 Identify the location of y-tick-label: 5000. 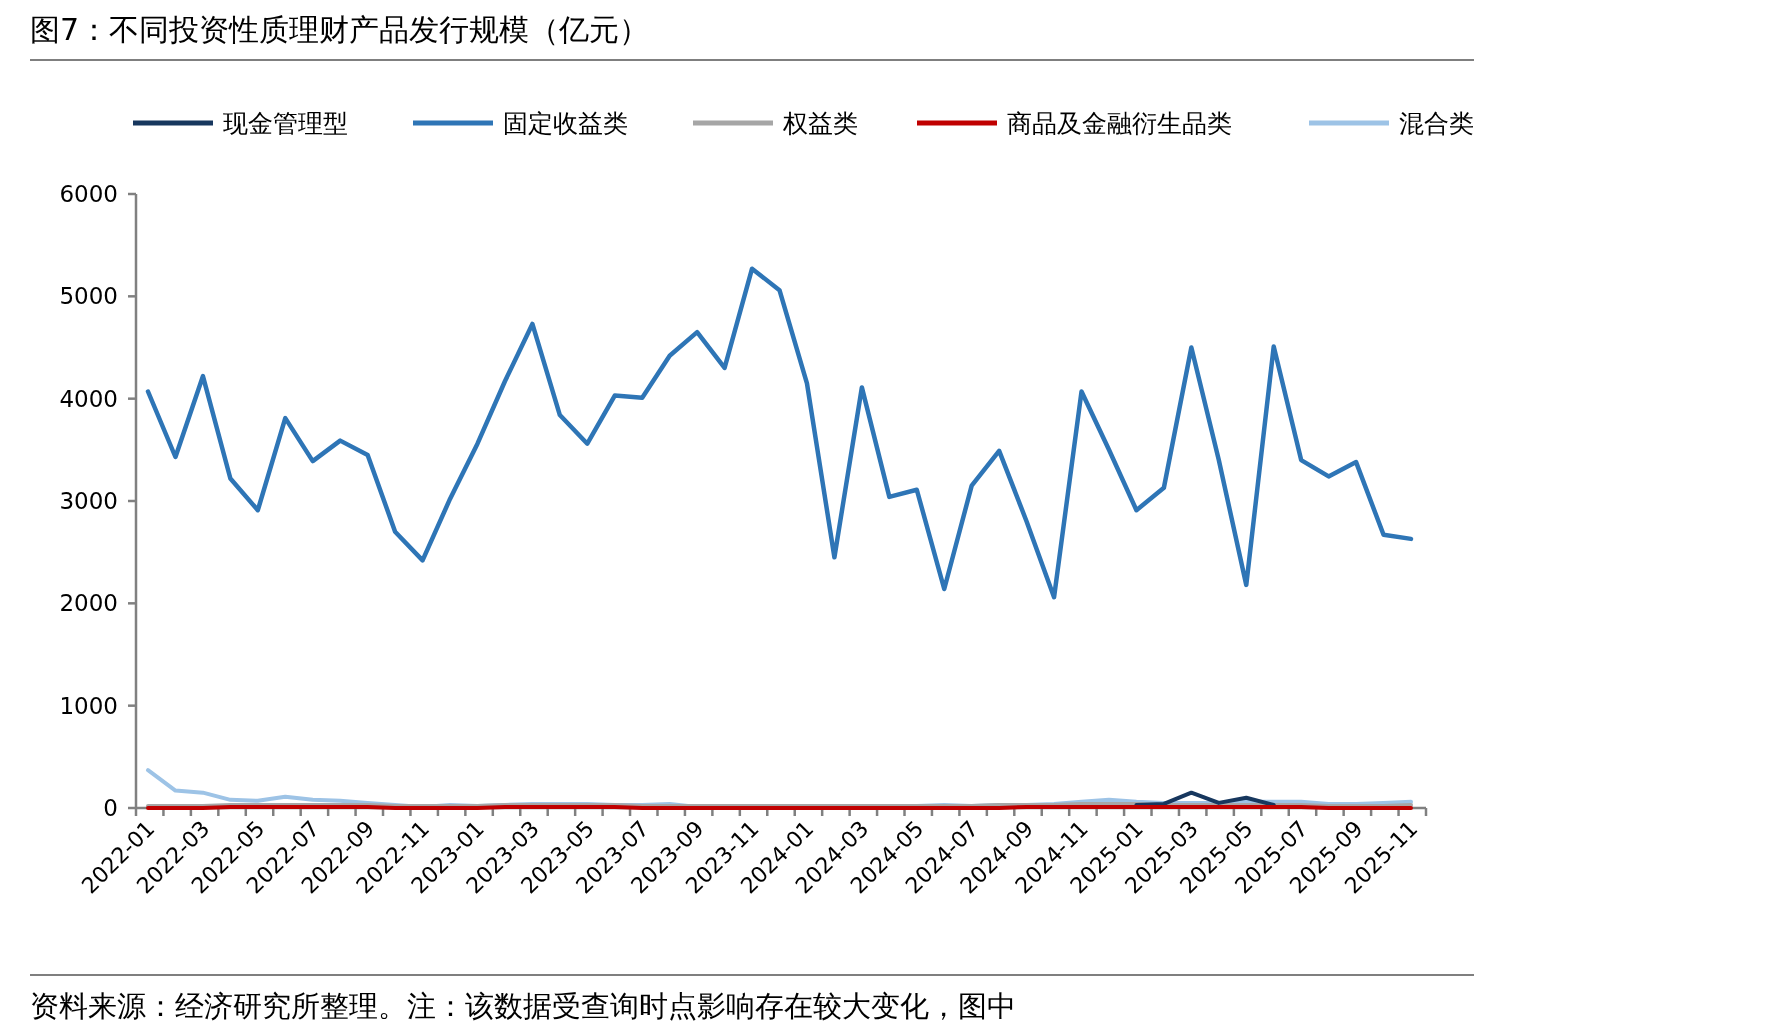
(88, 296).